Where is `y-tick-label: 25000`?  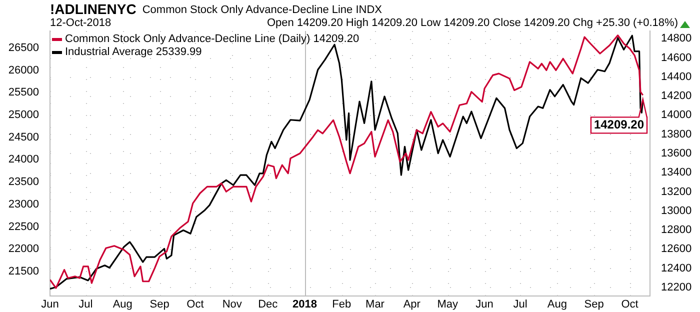
y-tick-label: 25000 is located at coordinates (23, 115).